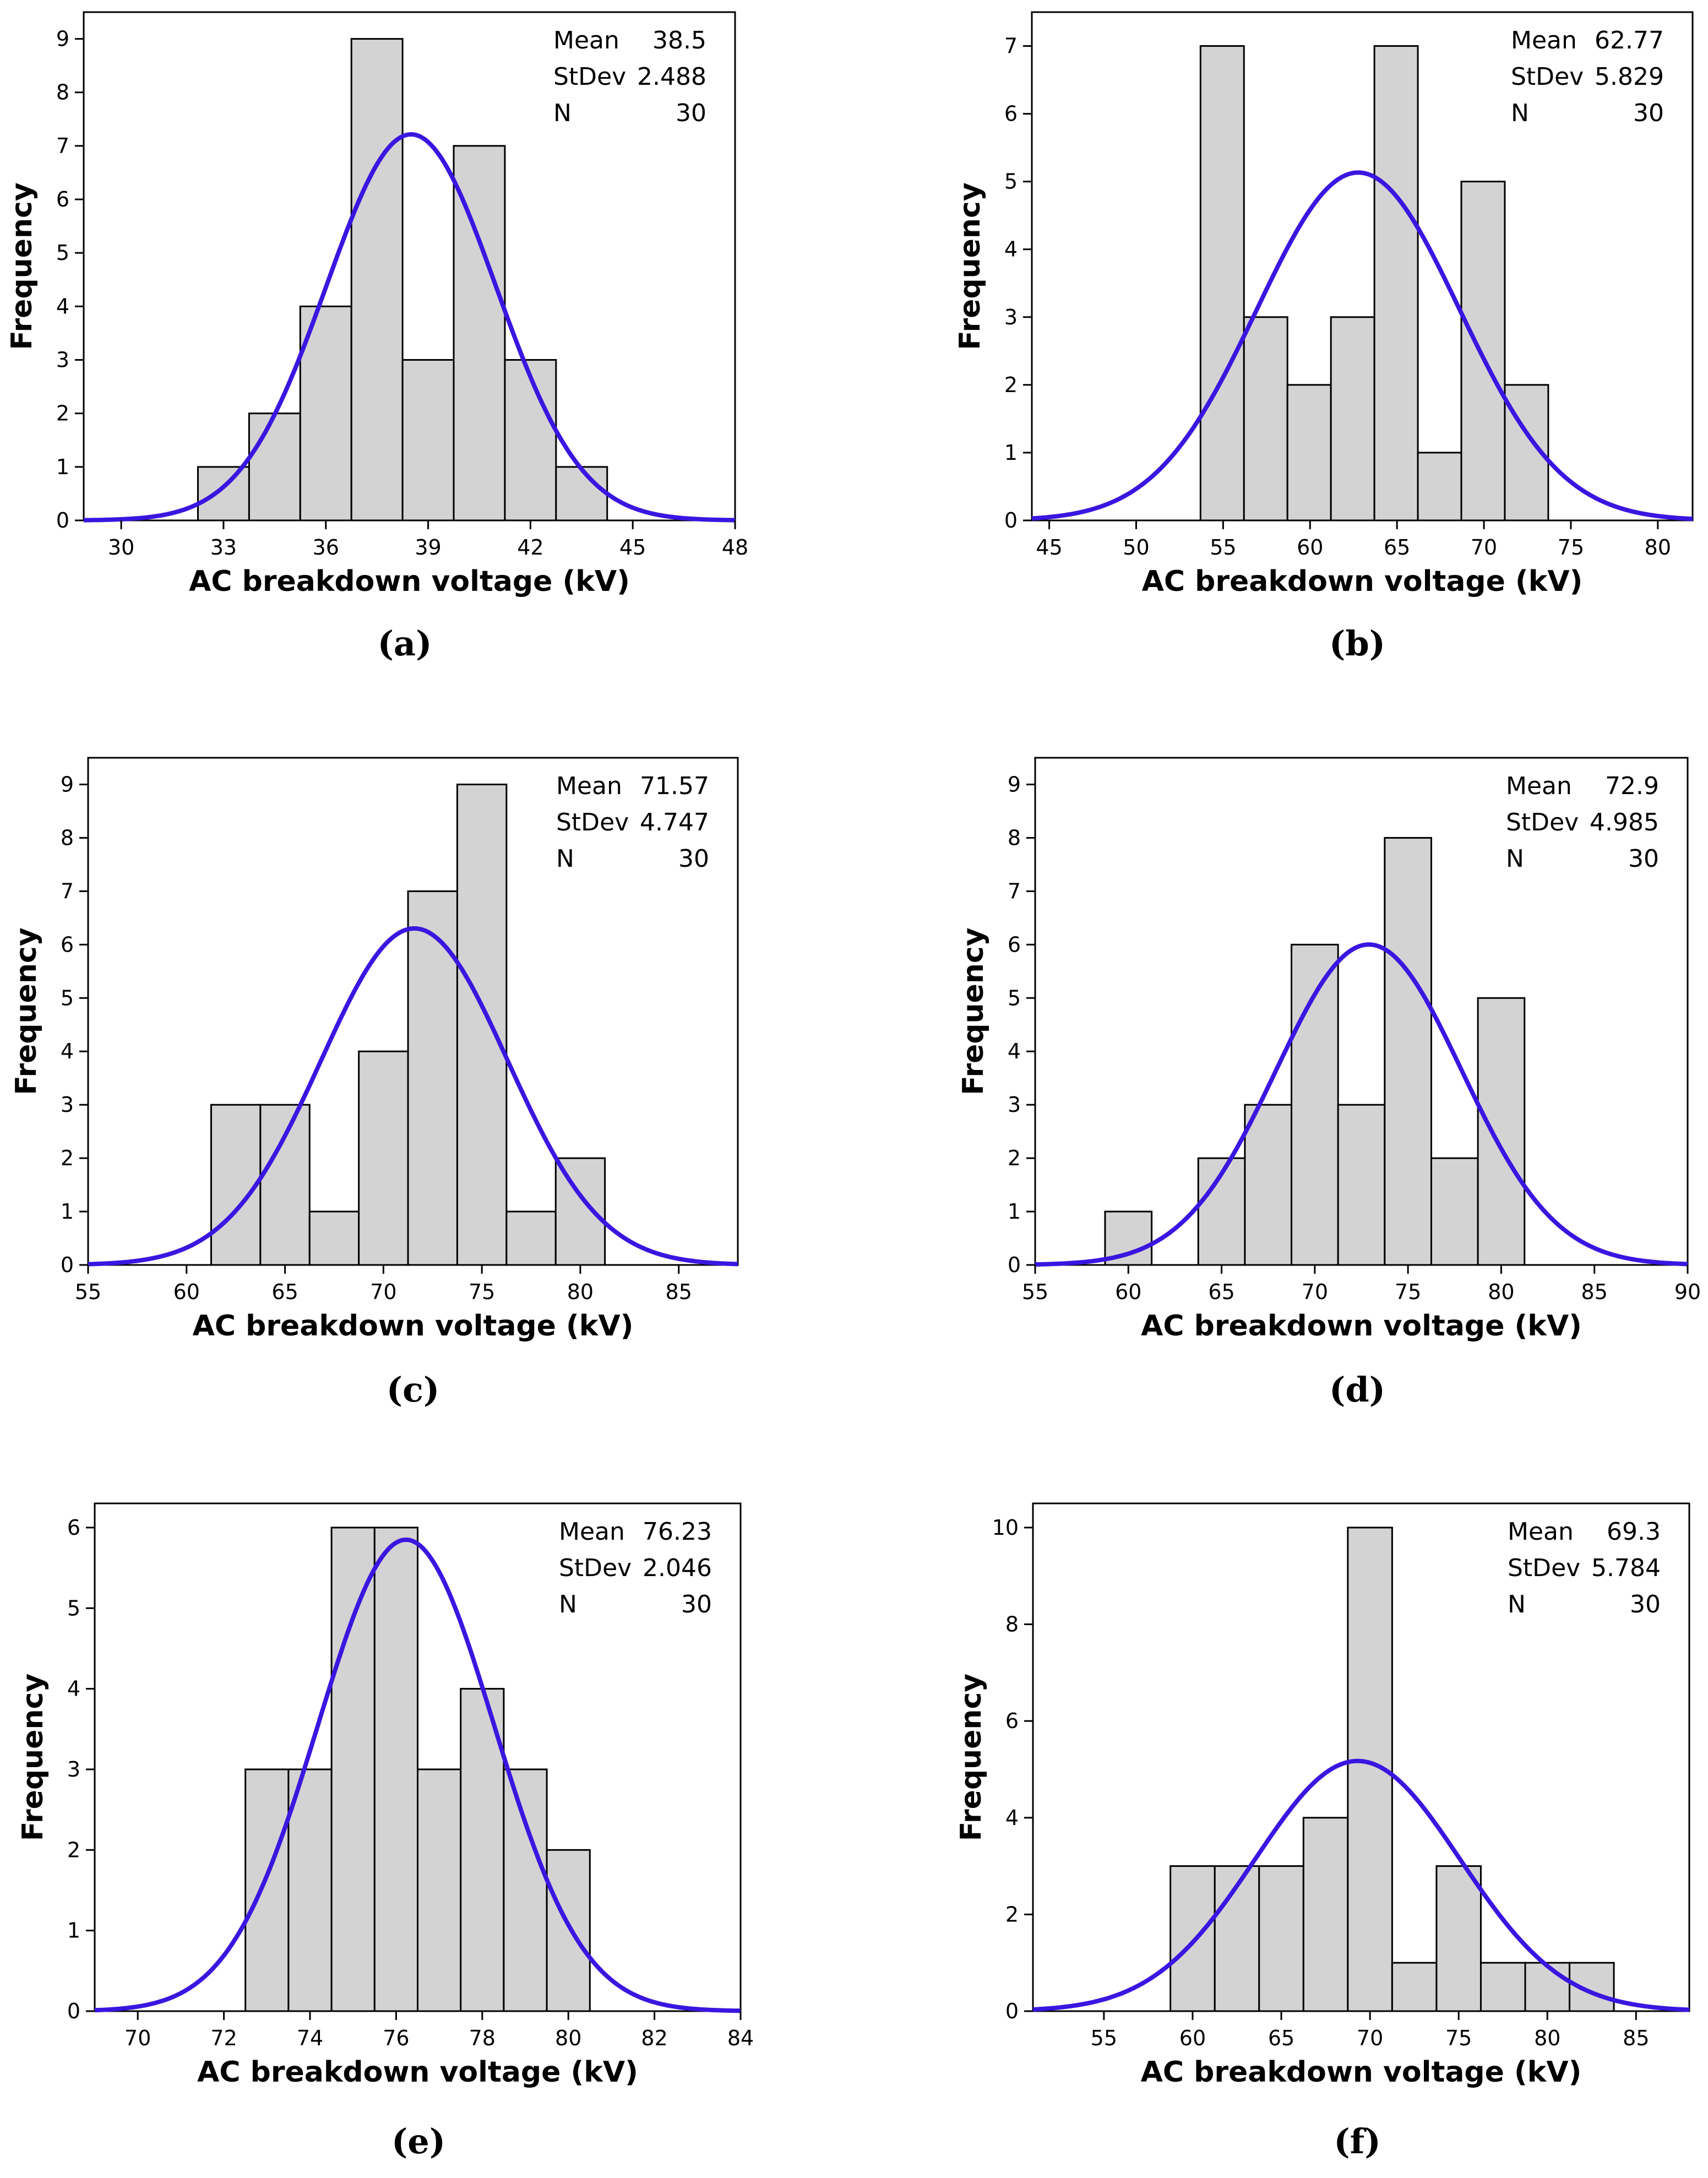 The height and width of the screenshot is (2178, 1708). I want to click on stats-mean-value: 72.9, so click(1632, 786).